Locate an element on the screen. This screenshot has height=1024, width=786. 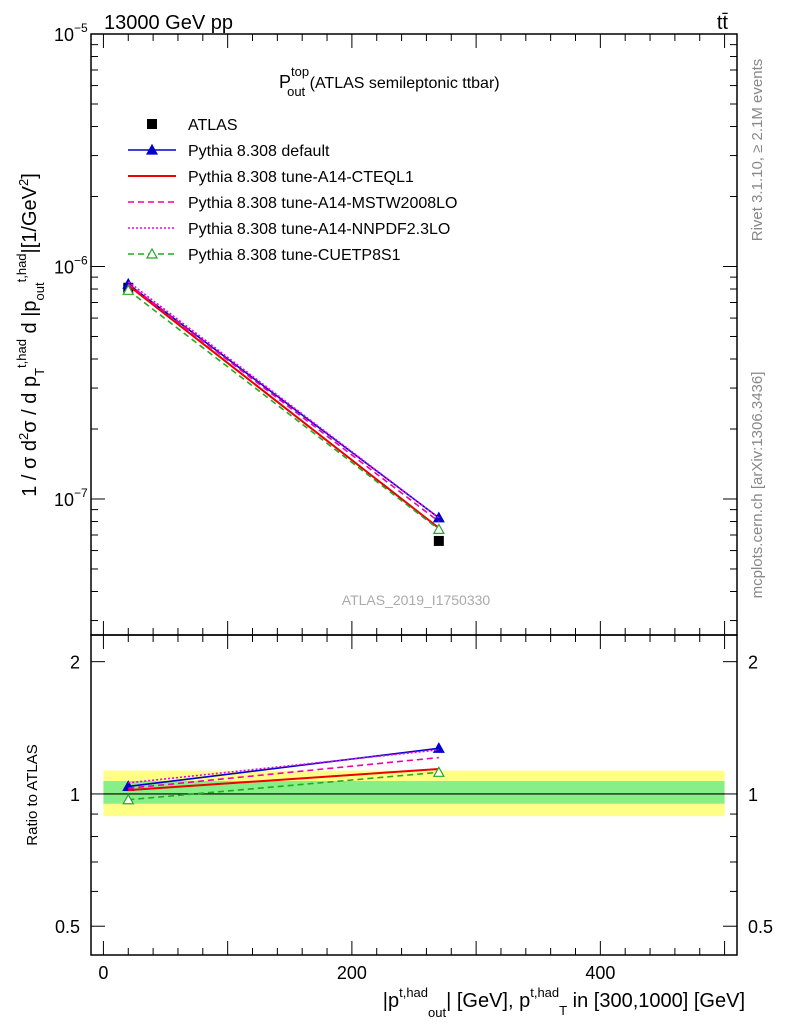
ratio-y-tick-label-right: 0.5 is located at coordinates (760, 927).